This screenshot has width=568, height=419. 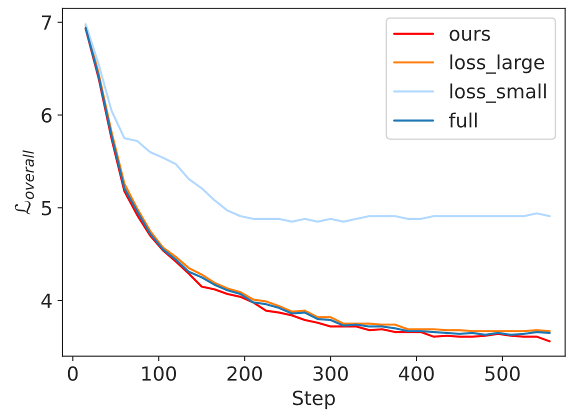 I want to click on x-tick-label: 500, so click(x=502, y=373).